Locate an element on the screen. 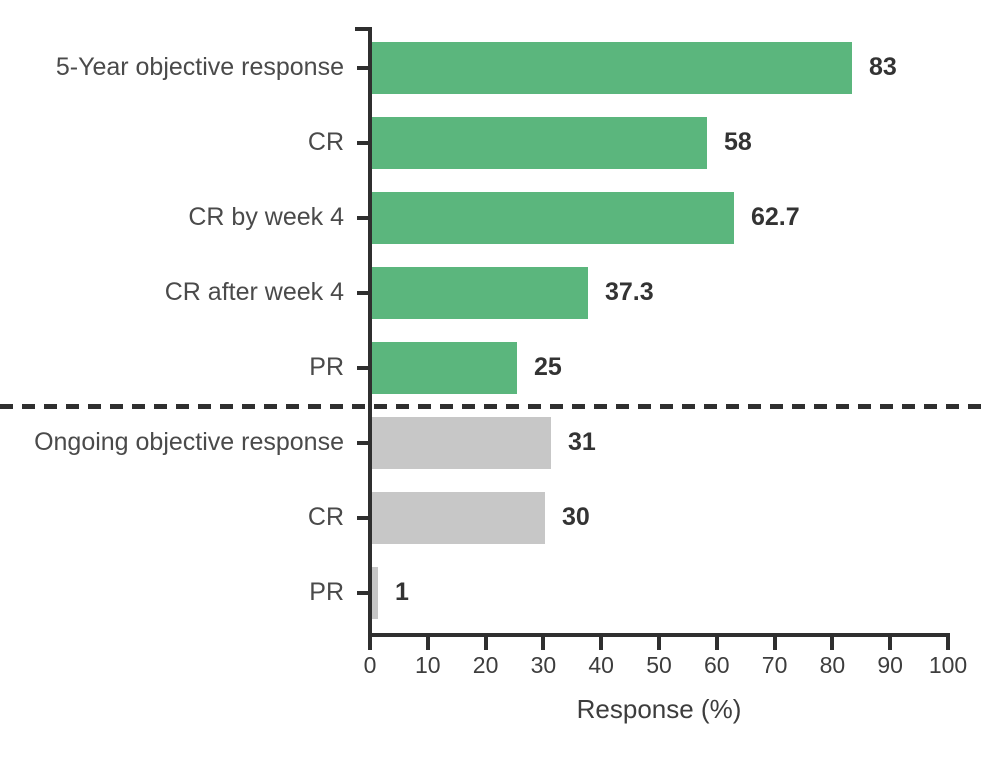 Image resolution: width=1000 pixels, height=760 pixels. x-axis-tick-label: 0 is located at coordinates (370, 665).